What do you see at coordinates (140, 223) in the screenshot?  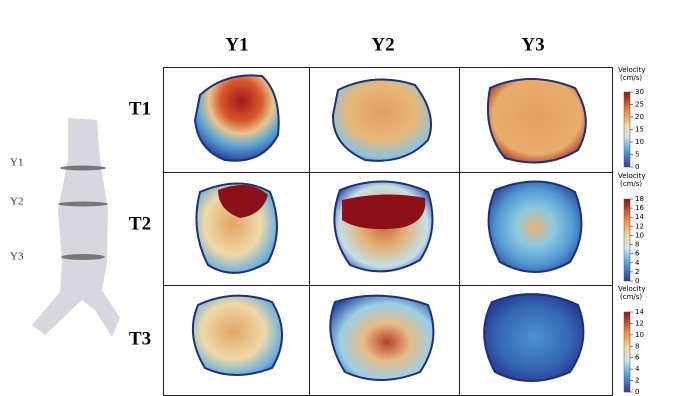 I see `row-header: T2` at bounding box center [140, 223].